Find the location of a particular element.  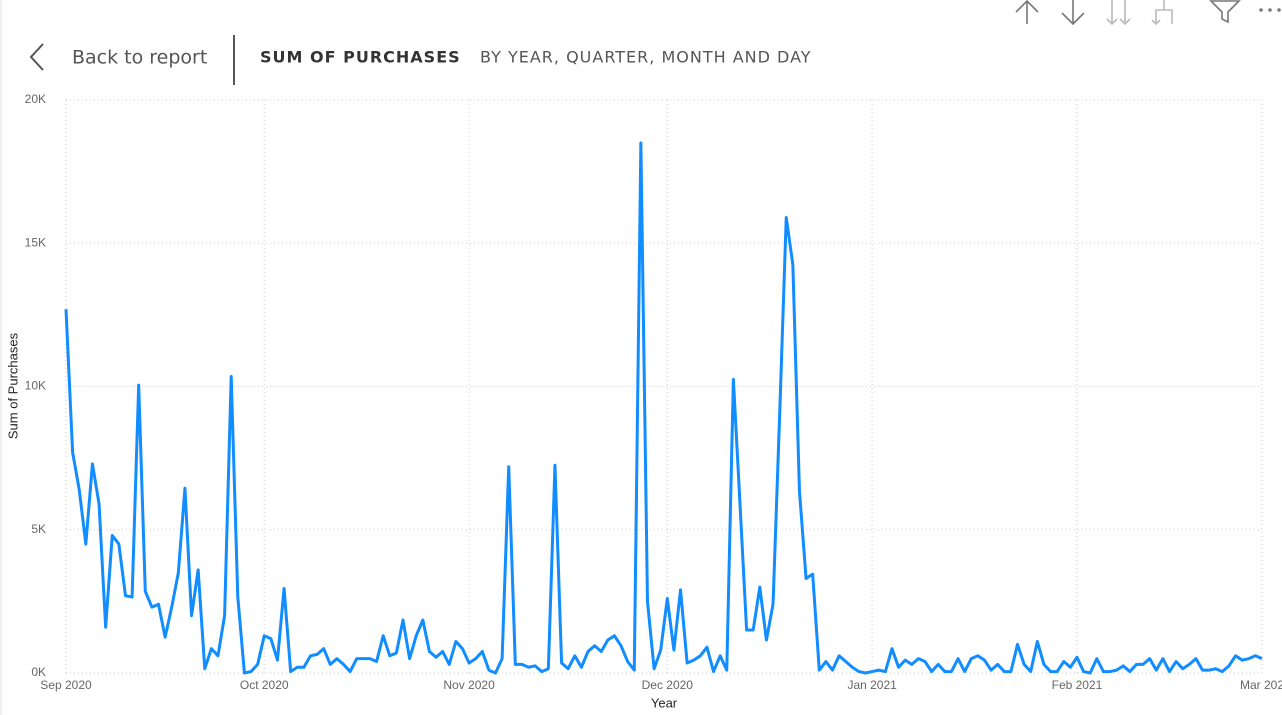

x-tick-label: Dec 2020 is located at coordinates (668, 685).